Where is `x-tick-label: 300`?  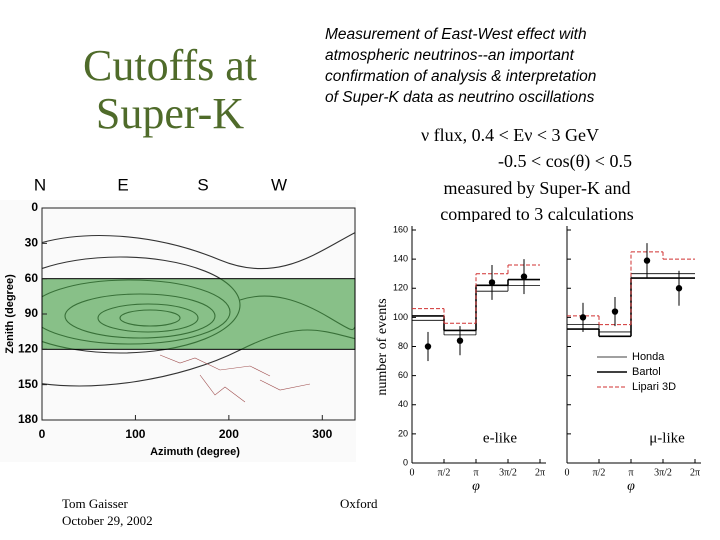 x-tick-label: 300 is located at coordinates (322, 434).